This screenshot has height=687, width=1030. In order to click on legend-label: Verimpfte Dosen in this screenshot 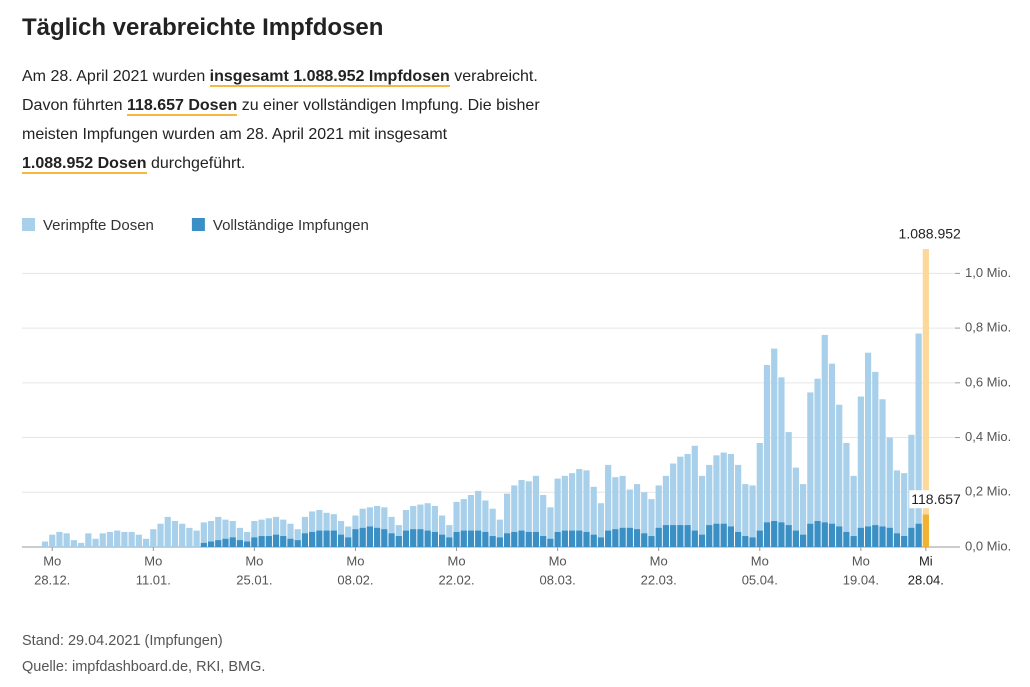, I will do `click(98, 225)`.